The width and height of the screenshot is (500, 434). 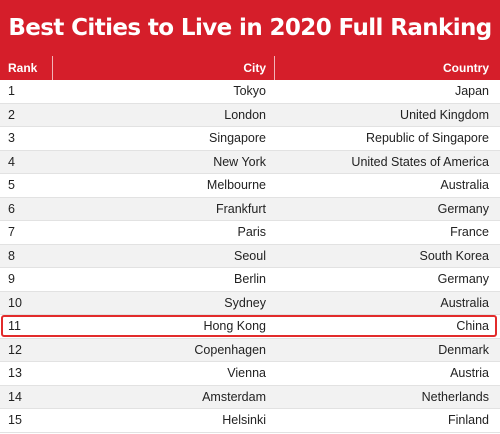 What do you see at coordinates (23, 68) in the screenshot?
I see `column-header-rank: Rank` at bounding box center [23, 68].